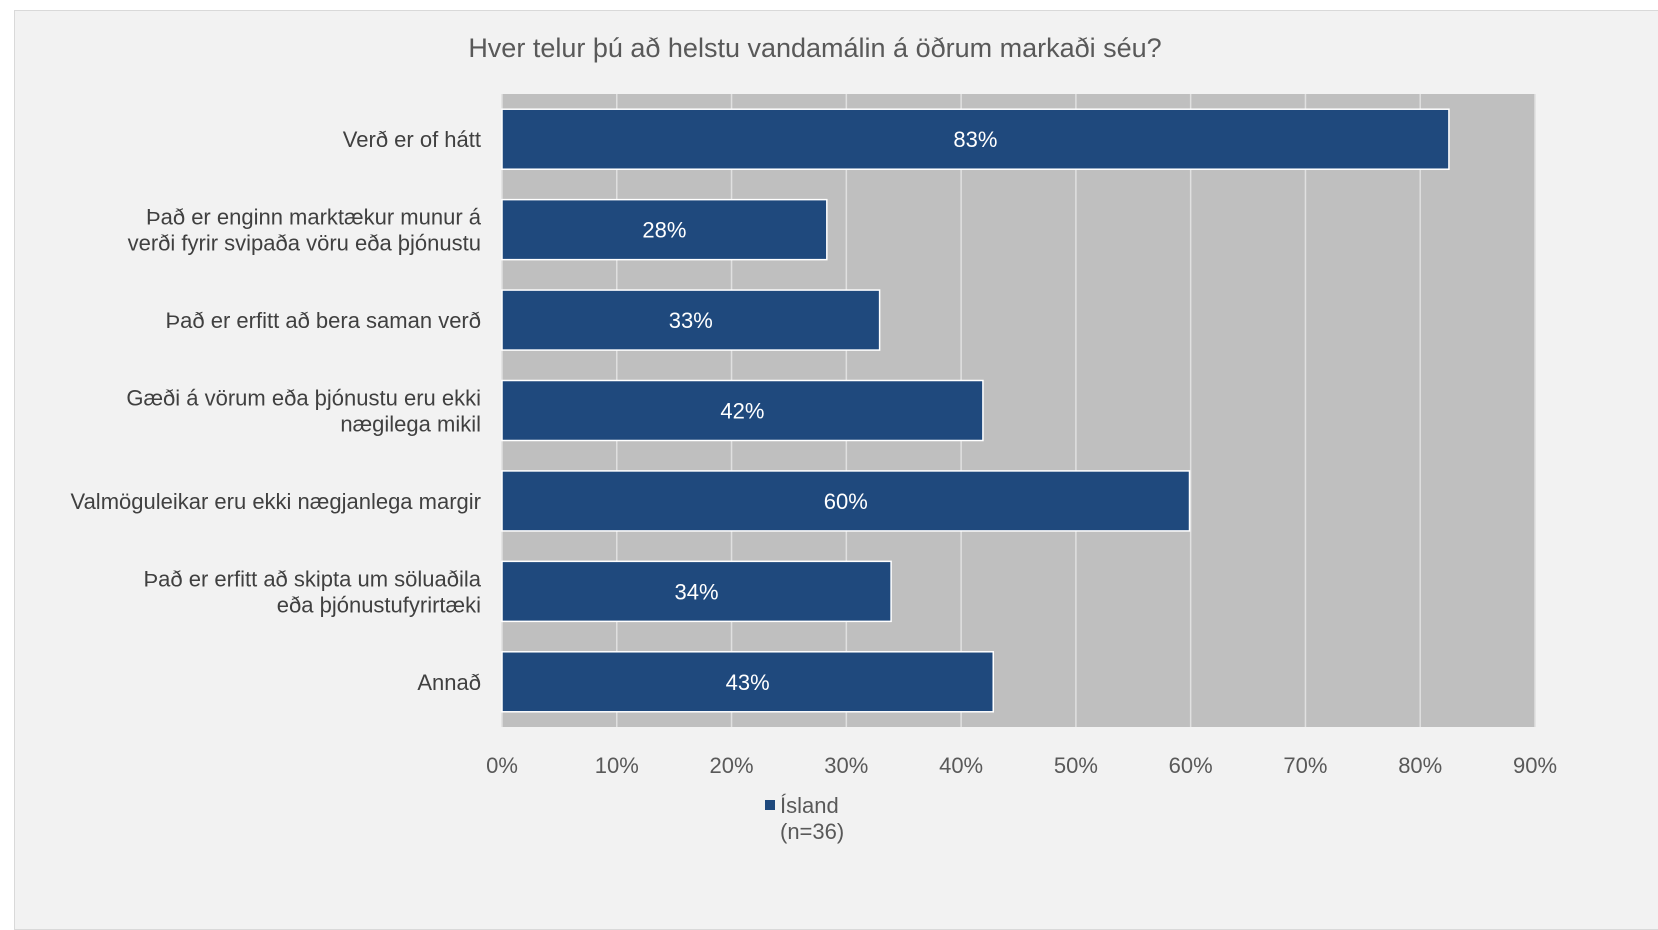 The height and width of the screenshot is (930, 1658). I want to click on category-label: Verð er of hátt, so click(412, 139).